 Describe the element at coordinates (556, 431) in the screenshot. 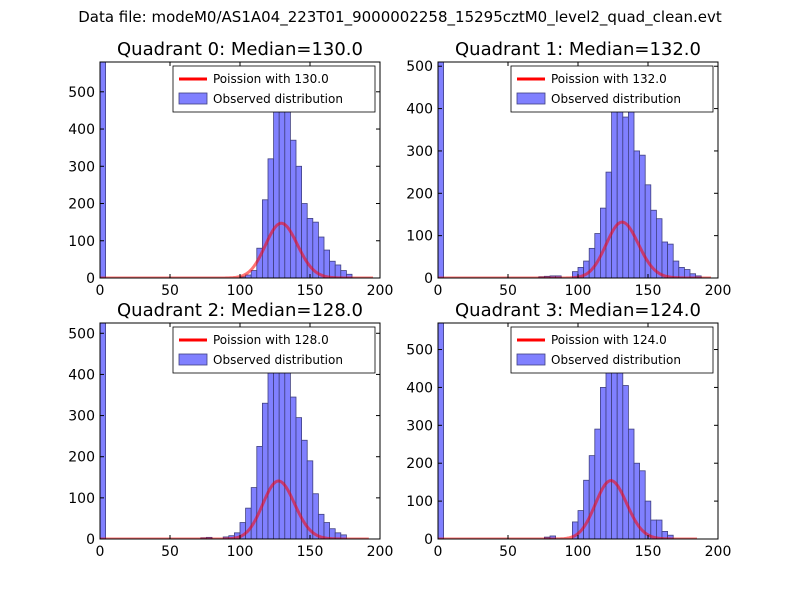

I see `quadrant-3-bars` at that location.